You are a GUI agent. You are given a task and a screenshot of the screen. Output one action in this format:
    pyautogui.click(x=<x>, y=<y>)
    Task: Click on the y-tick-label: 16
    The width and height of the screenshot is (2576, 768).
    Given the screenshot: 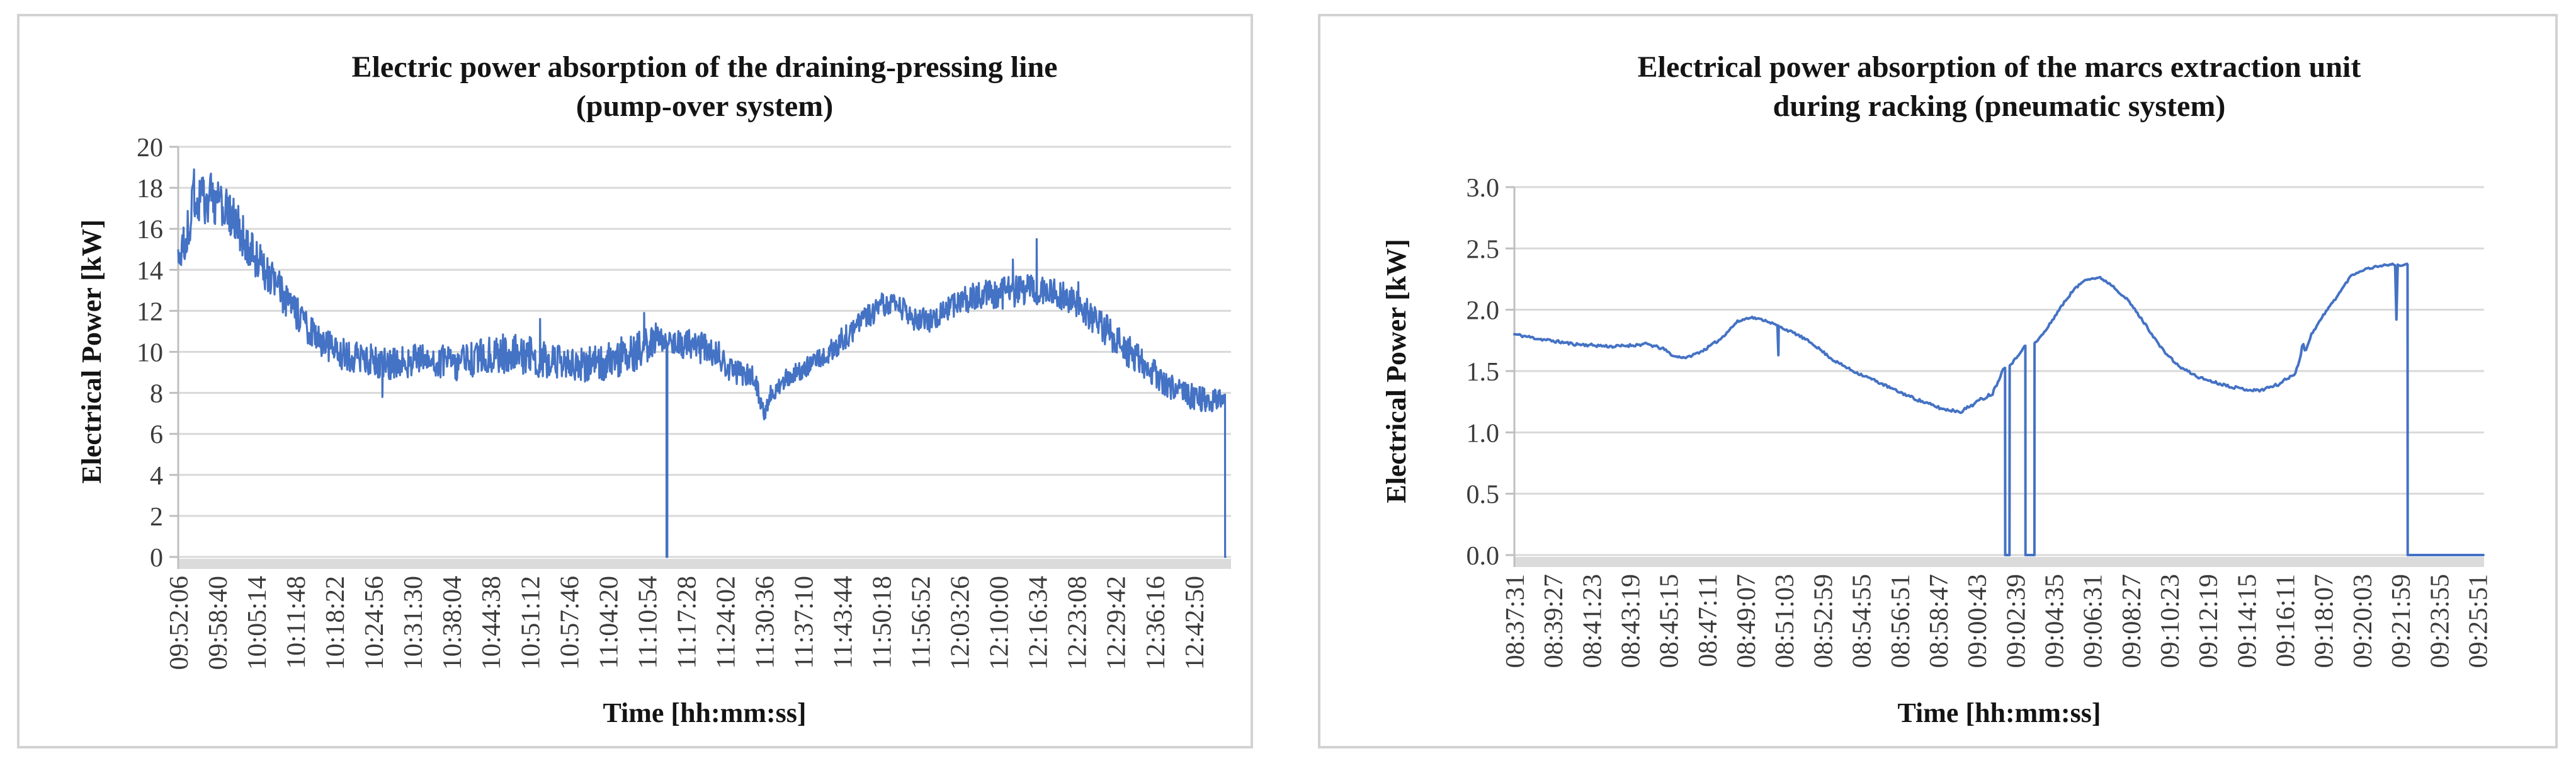 What is the action you would take?
    pyautogui.click(x=150, y=229)
    